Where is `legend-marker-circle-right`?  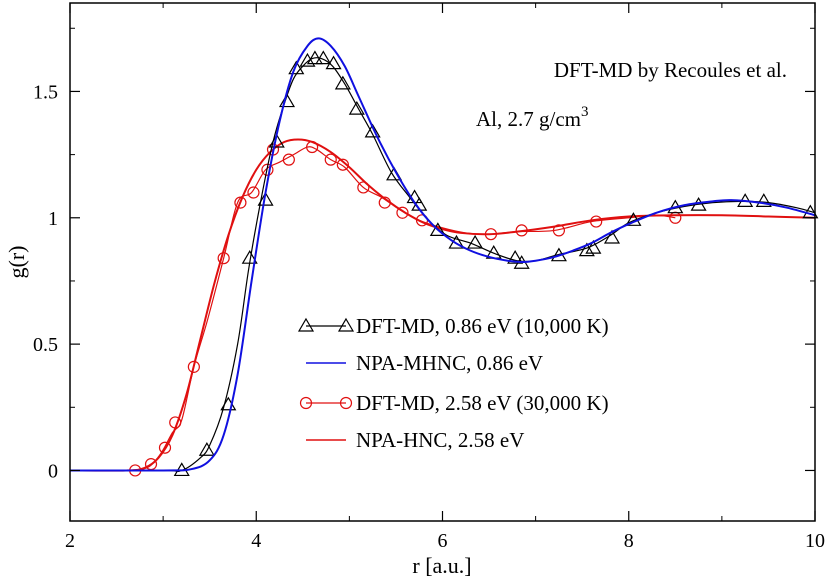
legend-marker-circle-right is located at coordinates (346, 403).